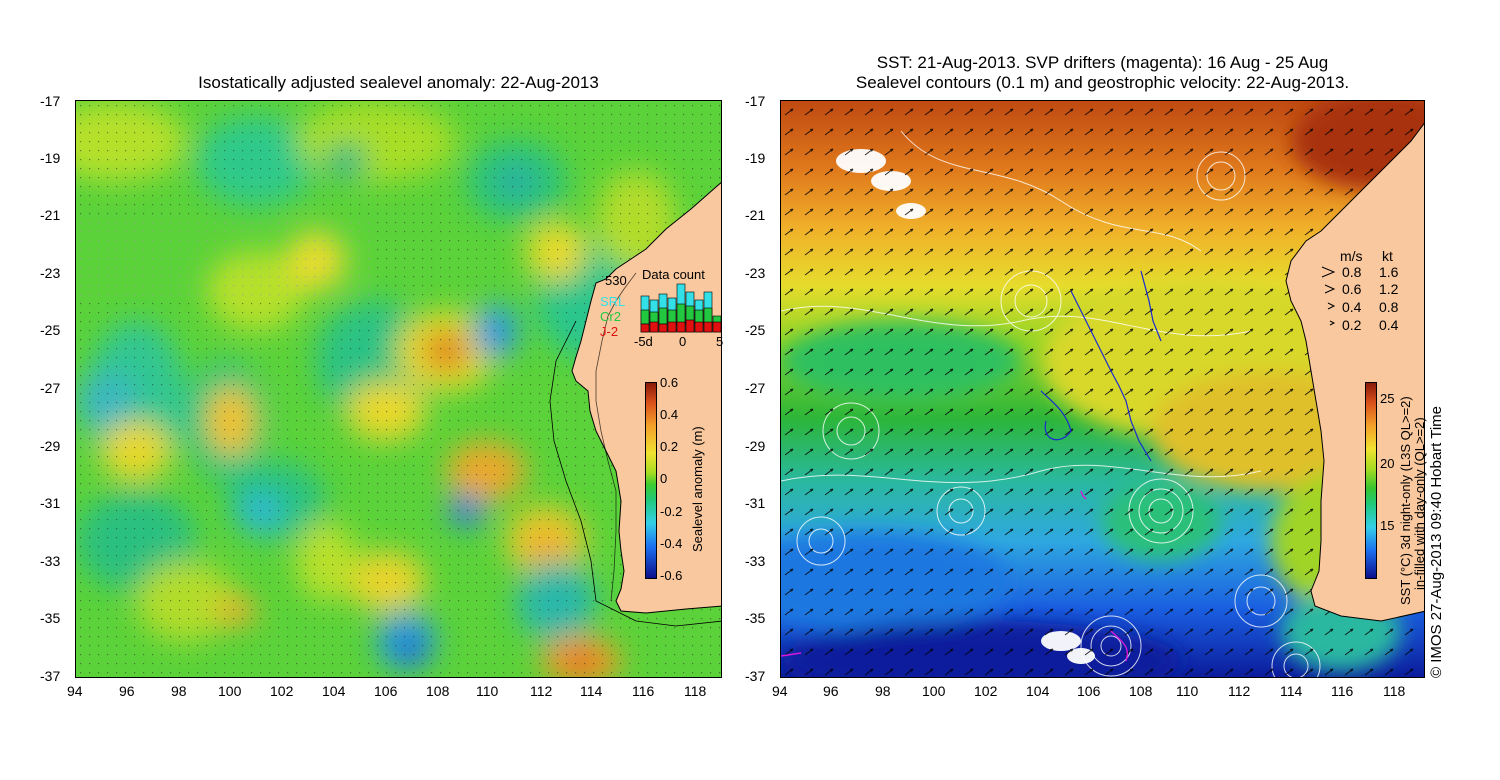  I want to click on legend-srl: SRL, so click(613, 301).